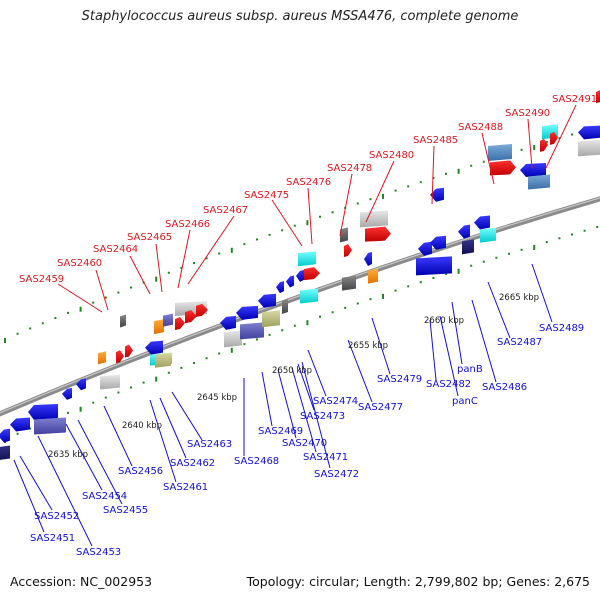  What do you see at coordinates (225, 210) in the screenshot?
I see `gene-label-sas2467: SAS2467` at bounding box center [225, 210].